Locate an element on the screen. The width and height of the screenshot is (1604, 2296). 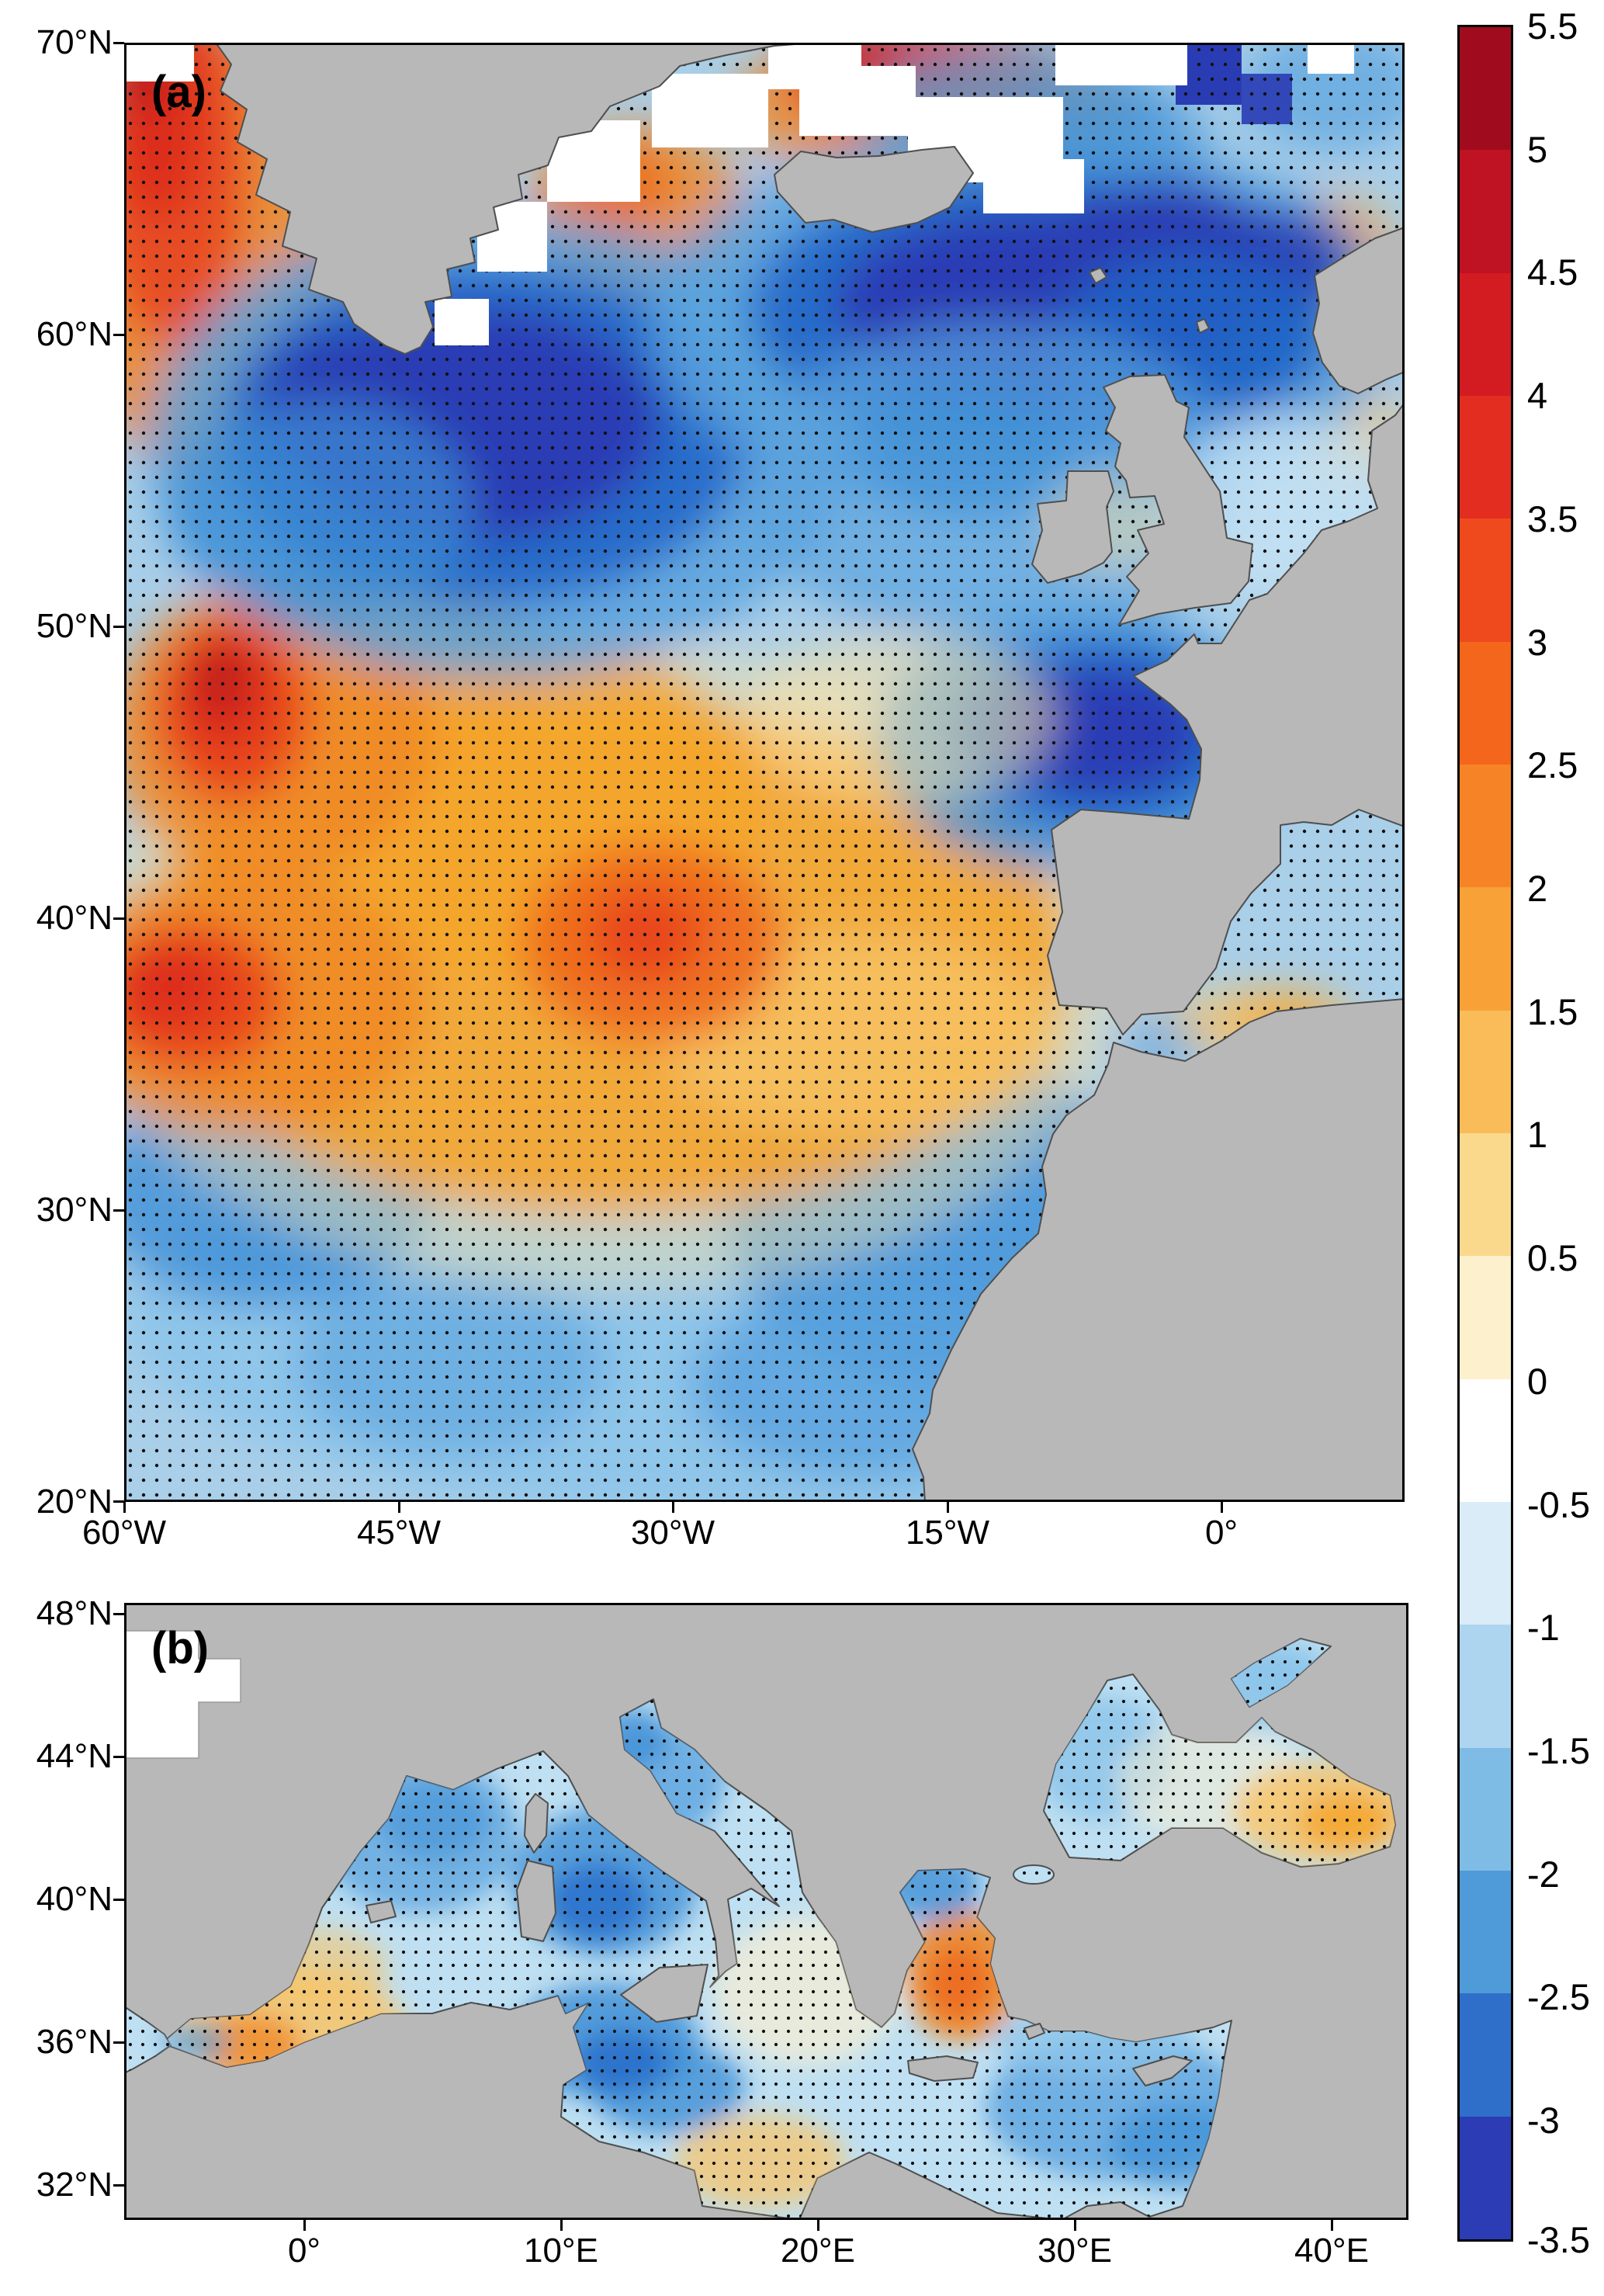
panel-a-ytick-60N: 60°N is located at coordinates (74, 334).